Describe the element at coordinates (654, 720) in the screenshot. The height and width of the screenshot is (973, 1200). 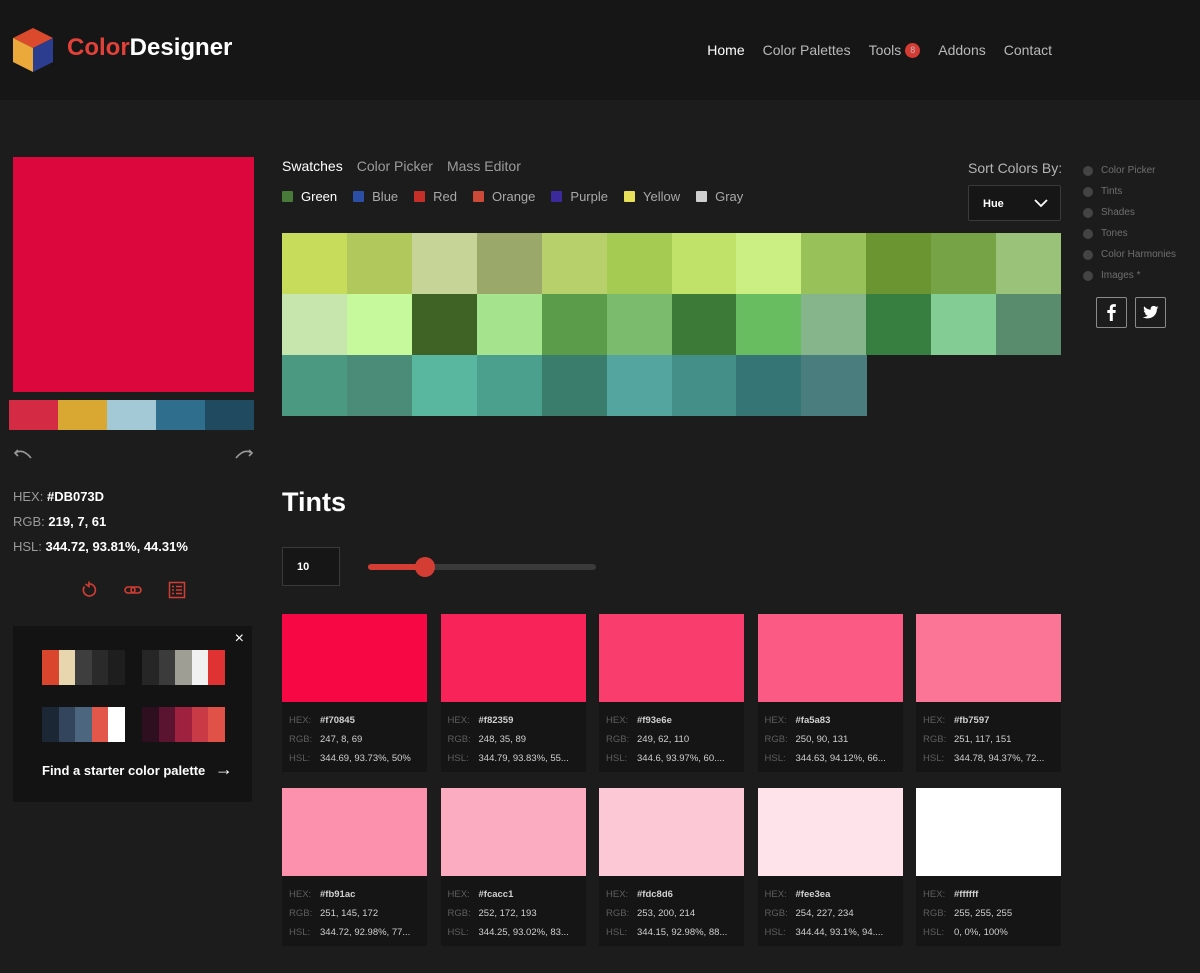
I see `tint-hex-value: #f93e6e` at that location.